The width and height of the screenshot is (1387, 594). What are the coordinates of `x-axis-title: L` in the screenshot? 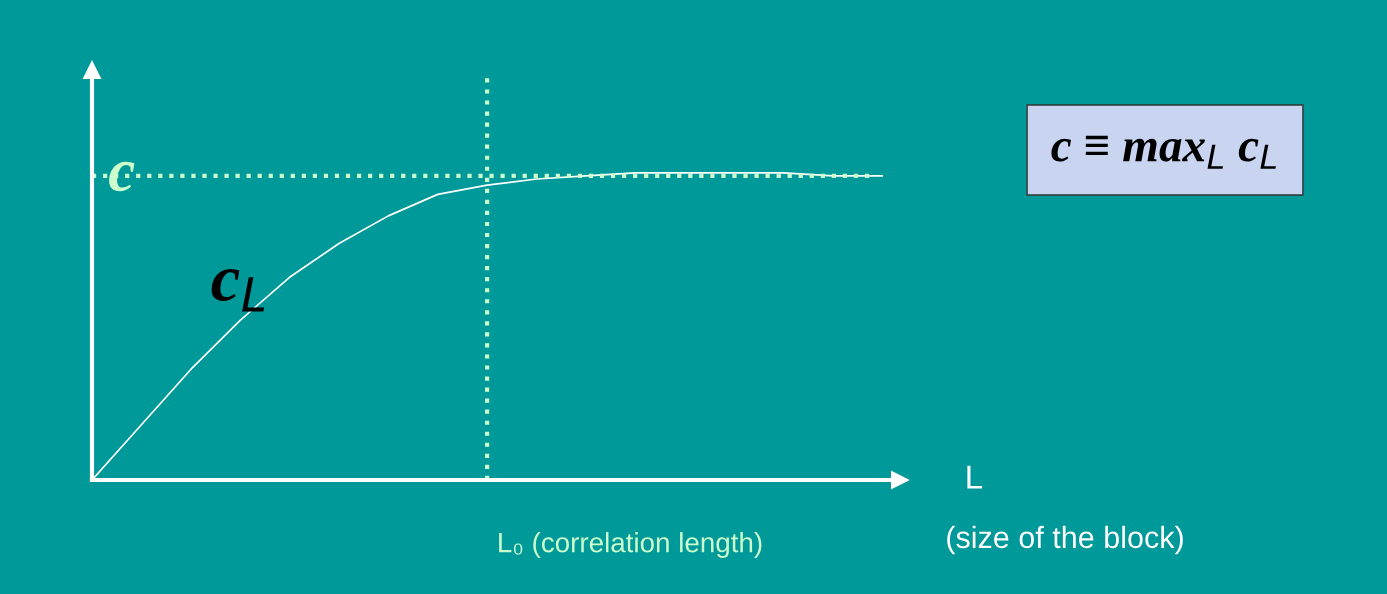 It's located at (975, 477).